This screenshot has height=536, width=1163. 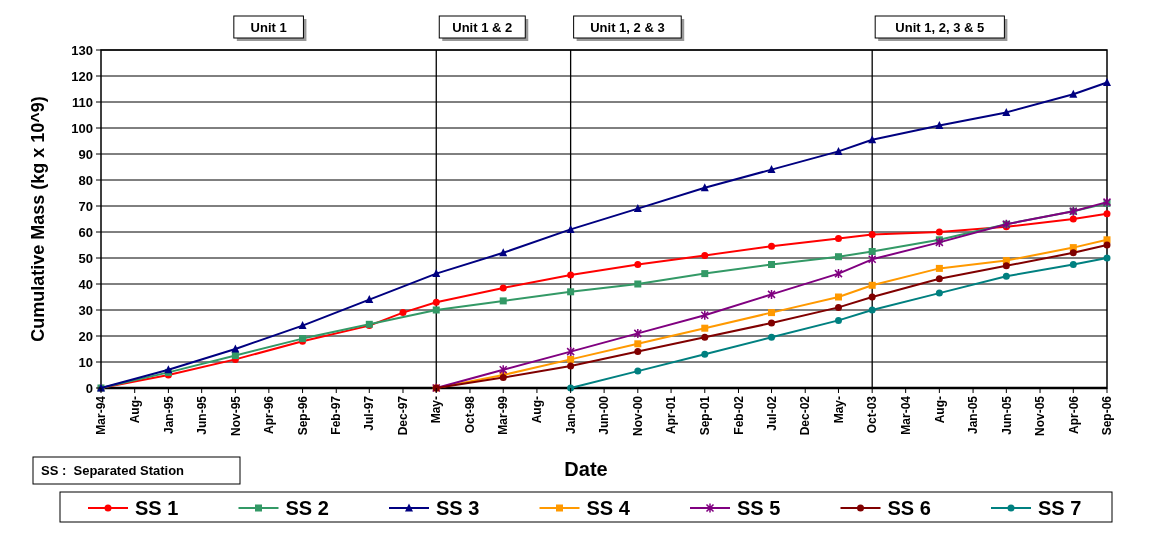 What do you see at coordinates (704, 415) in the screenshot?
I see `x-tick-label: Sep-01` at bounding box center [704, 415].